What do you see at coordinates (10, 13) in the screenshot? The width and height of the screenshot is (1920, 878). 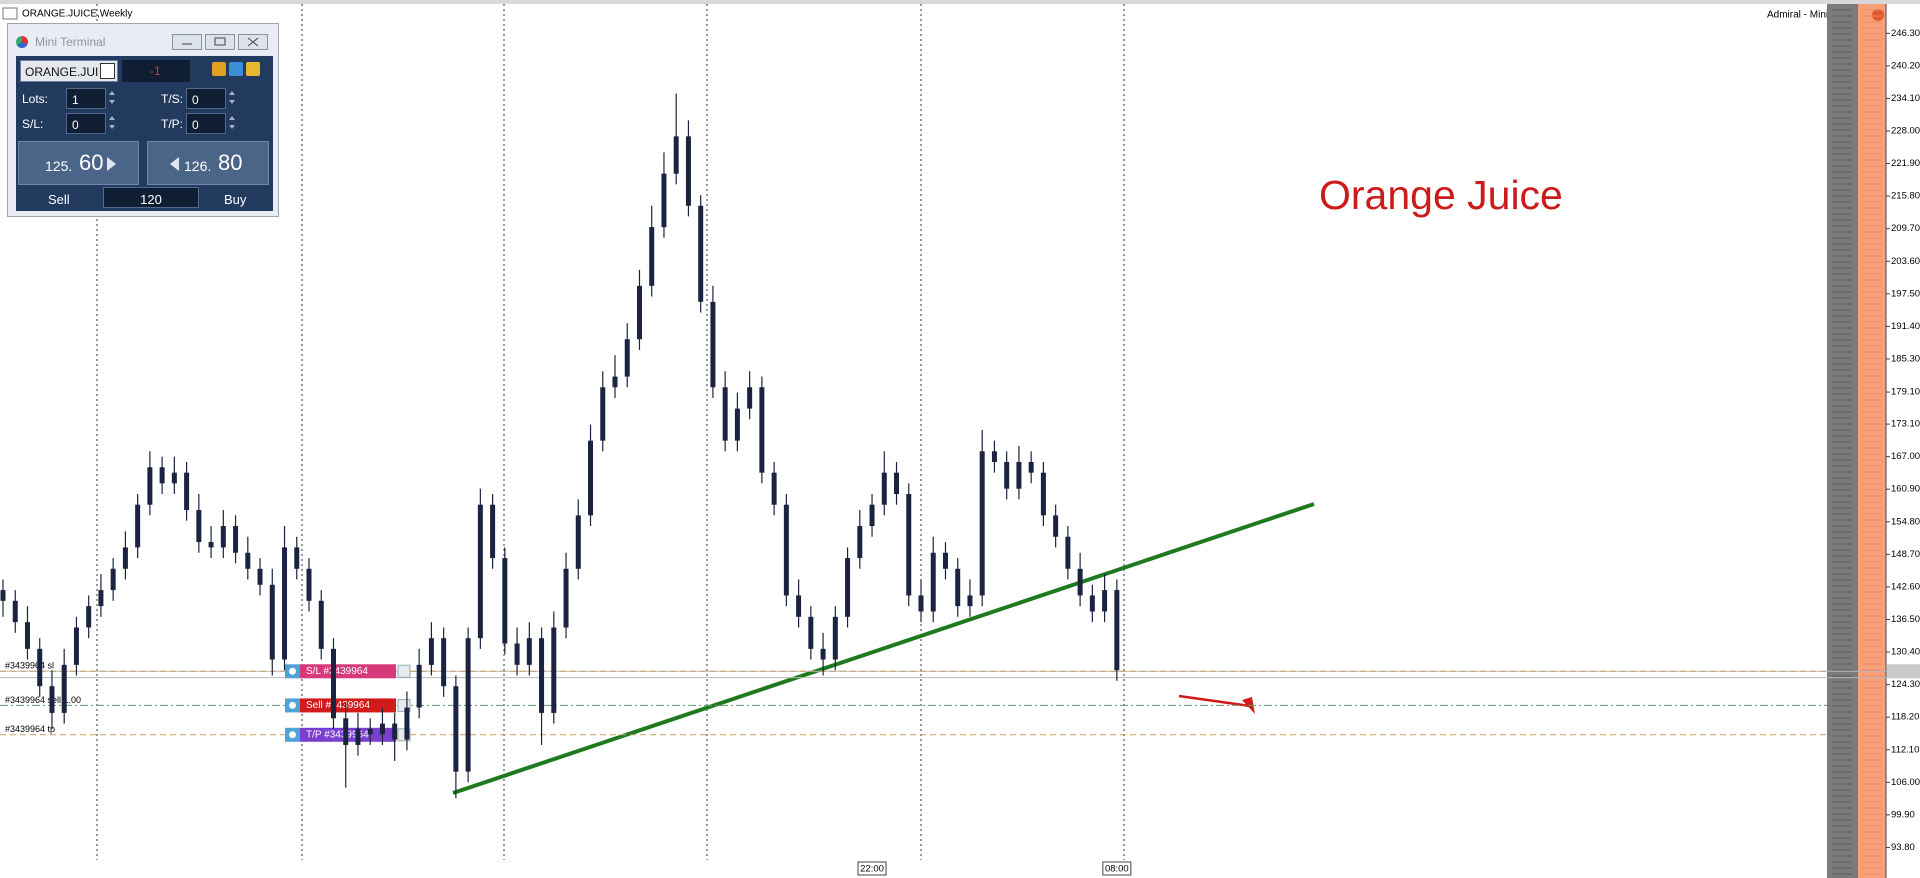 I see `window-icon` at bounding box center [10, 13].